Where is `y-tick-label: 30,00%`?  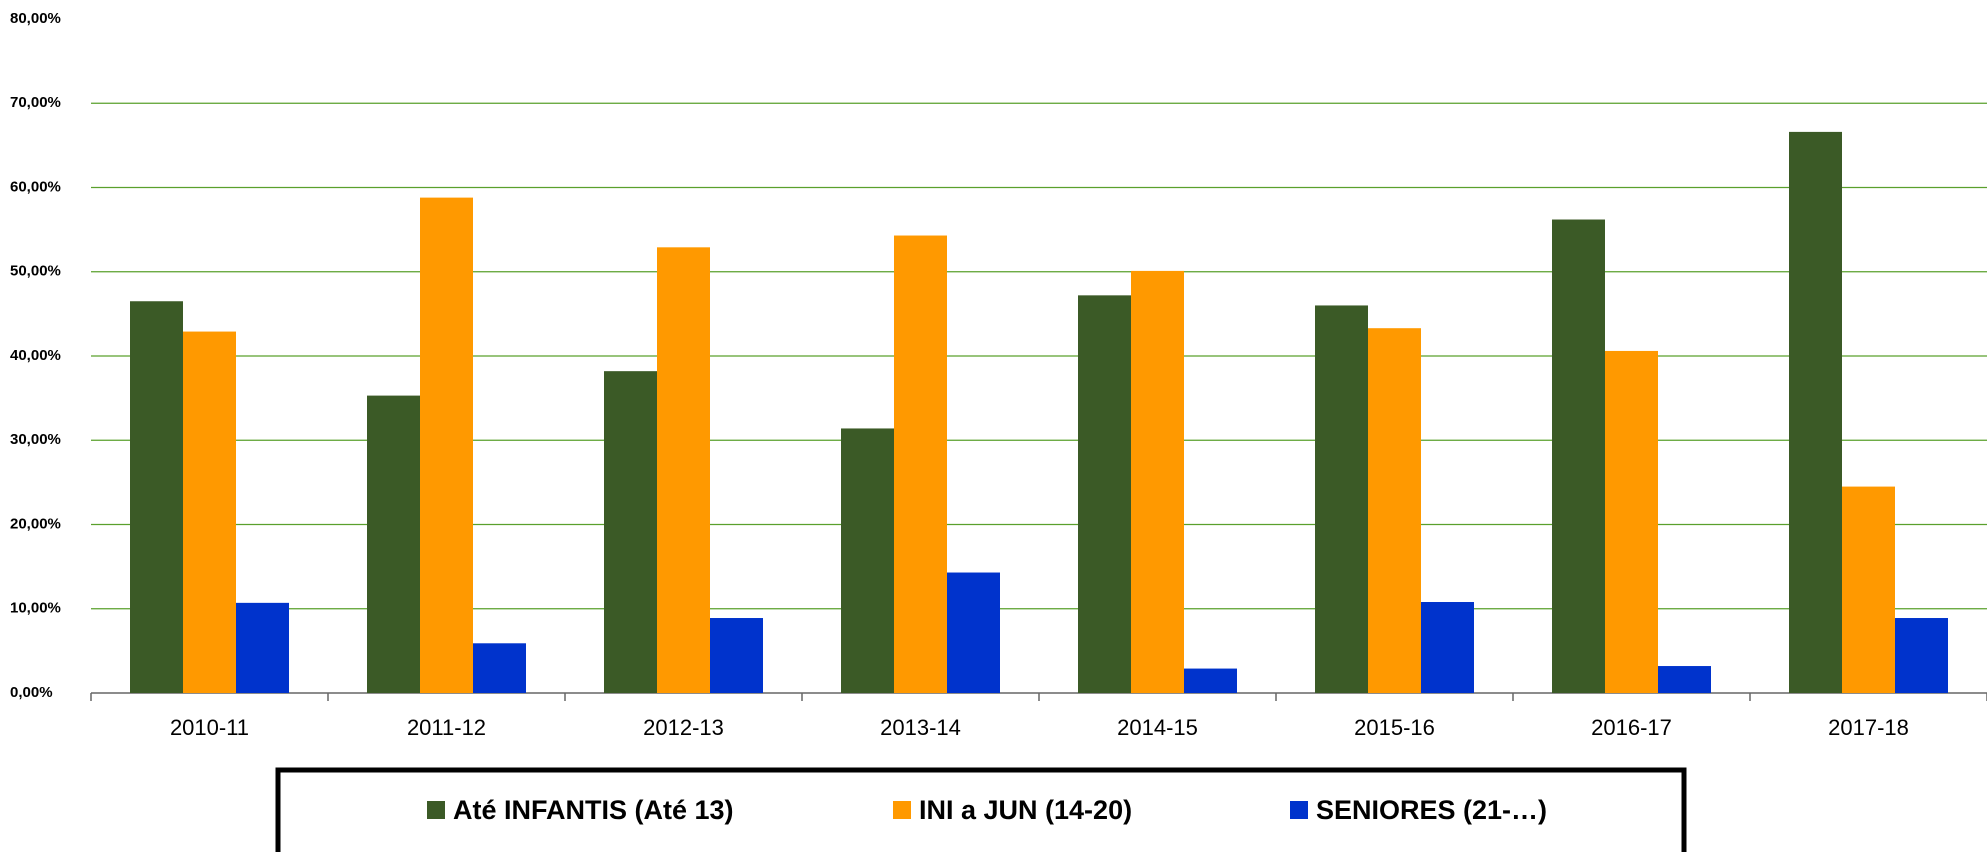
y-tick-label: 30,00% is located at coordinates (35, 439).